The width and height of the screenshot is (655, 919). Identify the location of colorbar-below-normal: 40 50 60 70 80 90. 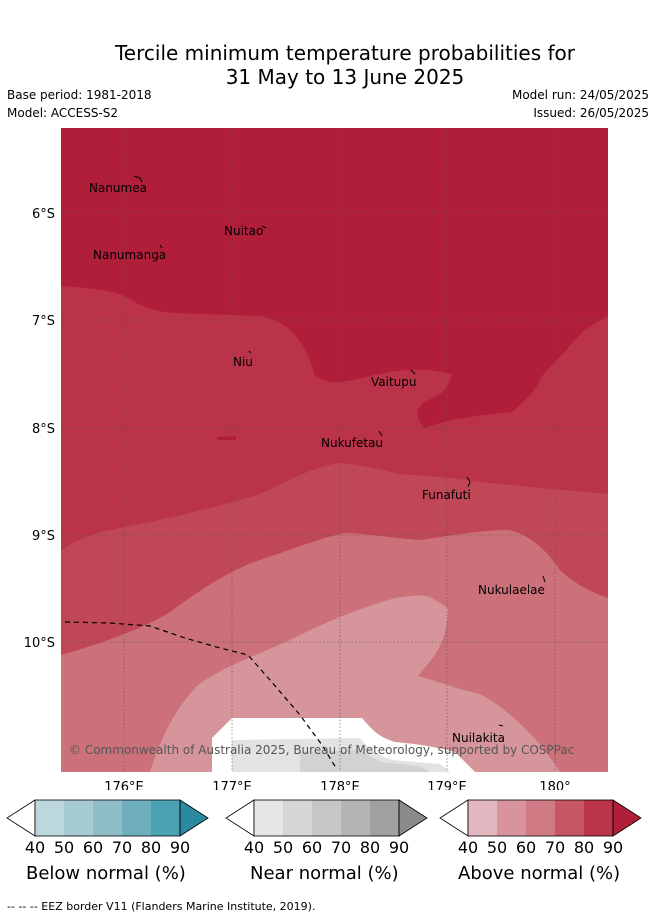
(107, 828).